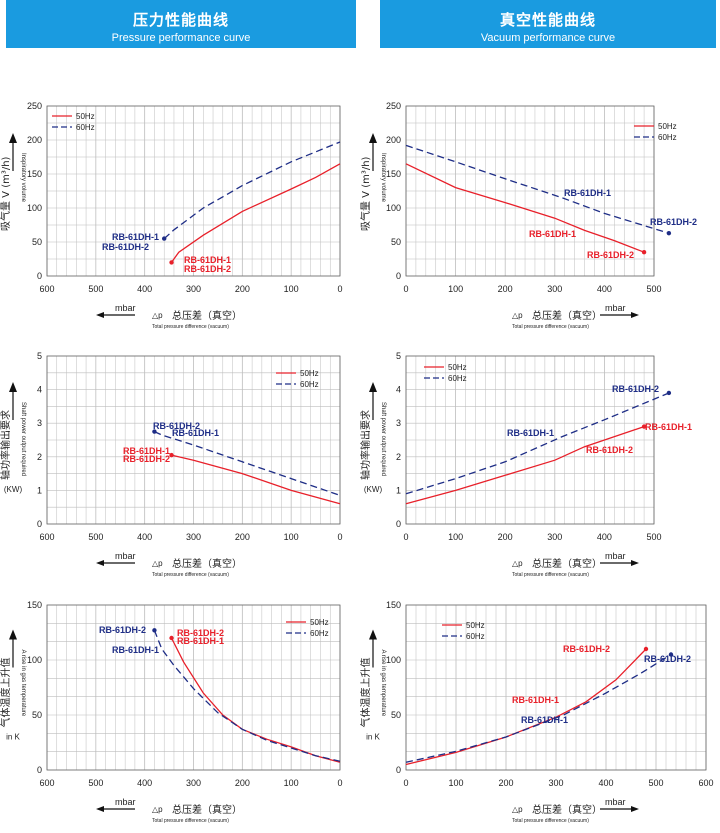 This screenshot has width=720, height=833. What do you see at coordinates (23, 439) in the screenshot?
I see `y-axis-label-en: Shaft power output required` at bounding box center [23, 439].